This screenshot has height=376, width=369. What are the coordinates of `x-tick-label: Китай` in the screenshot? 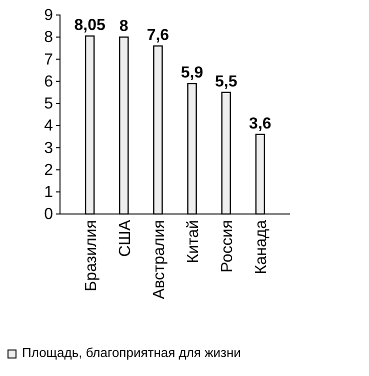 It's located at (193, 242).